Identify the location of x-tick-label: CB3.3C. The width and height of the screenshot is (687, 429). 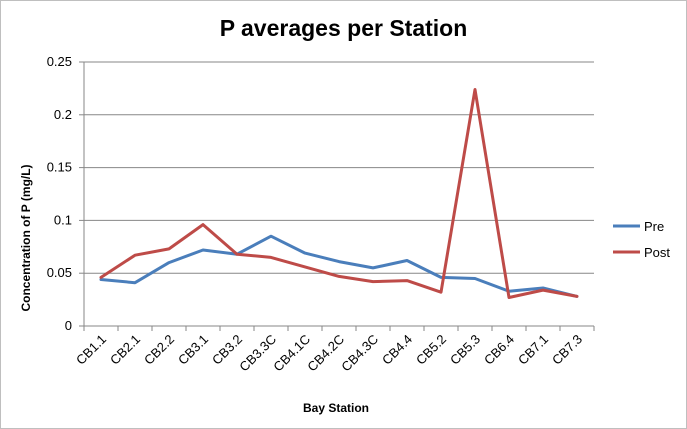
(257, 353).